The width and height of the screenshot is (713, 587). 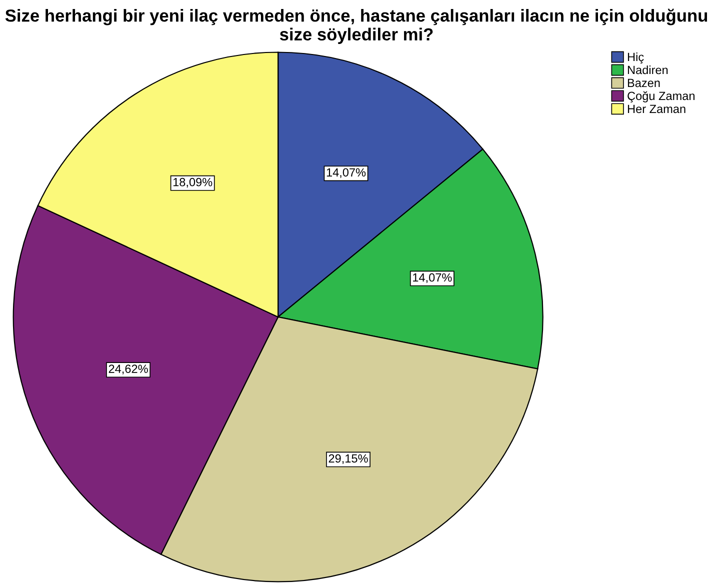 What do you see at coordinates (661, 96) in the screenshot?
I see `legend-label: Çoğu Zaman` at bounding box center [661, 96].